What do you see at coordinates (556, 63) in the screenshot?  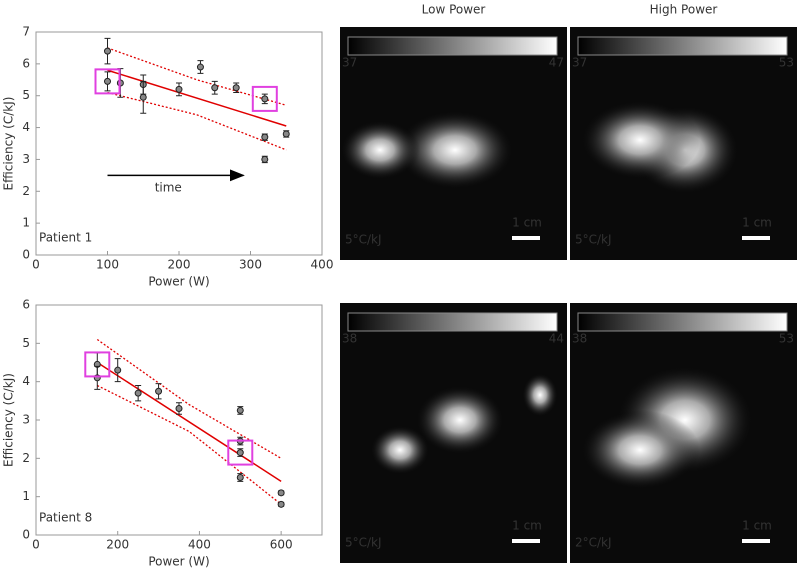 I see `colorbar-max: 47` at bounding box center [556, 63].